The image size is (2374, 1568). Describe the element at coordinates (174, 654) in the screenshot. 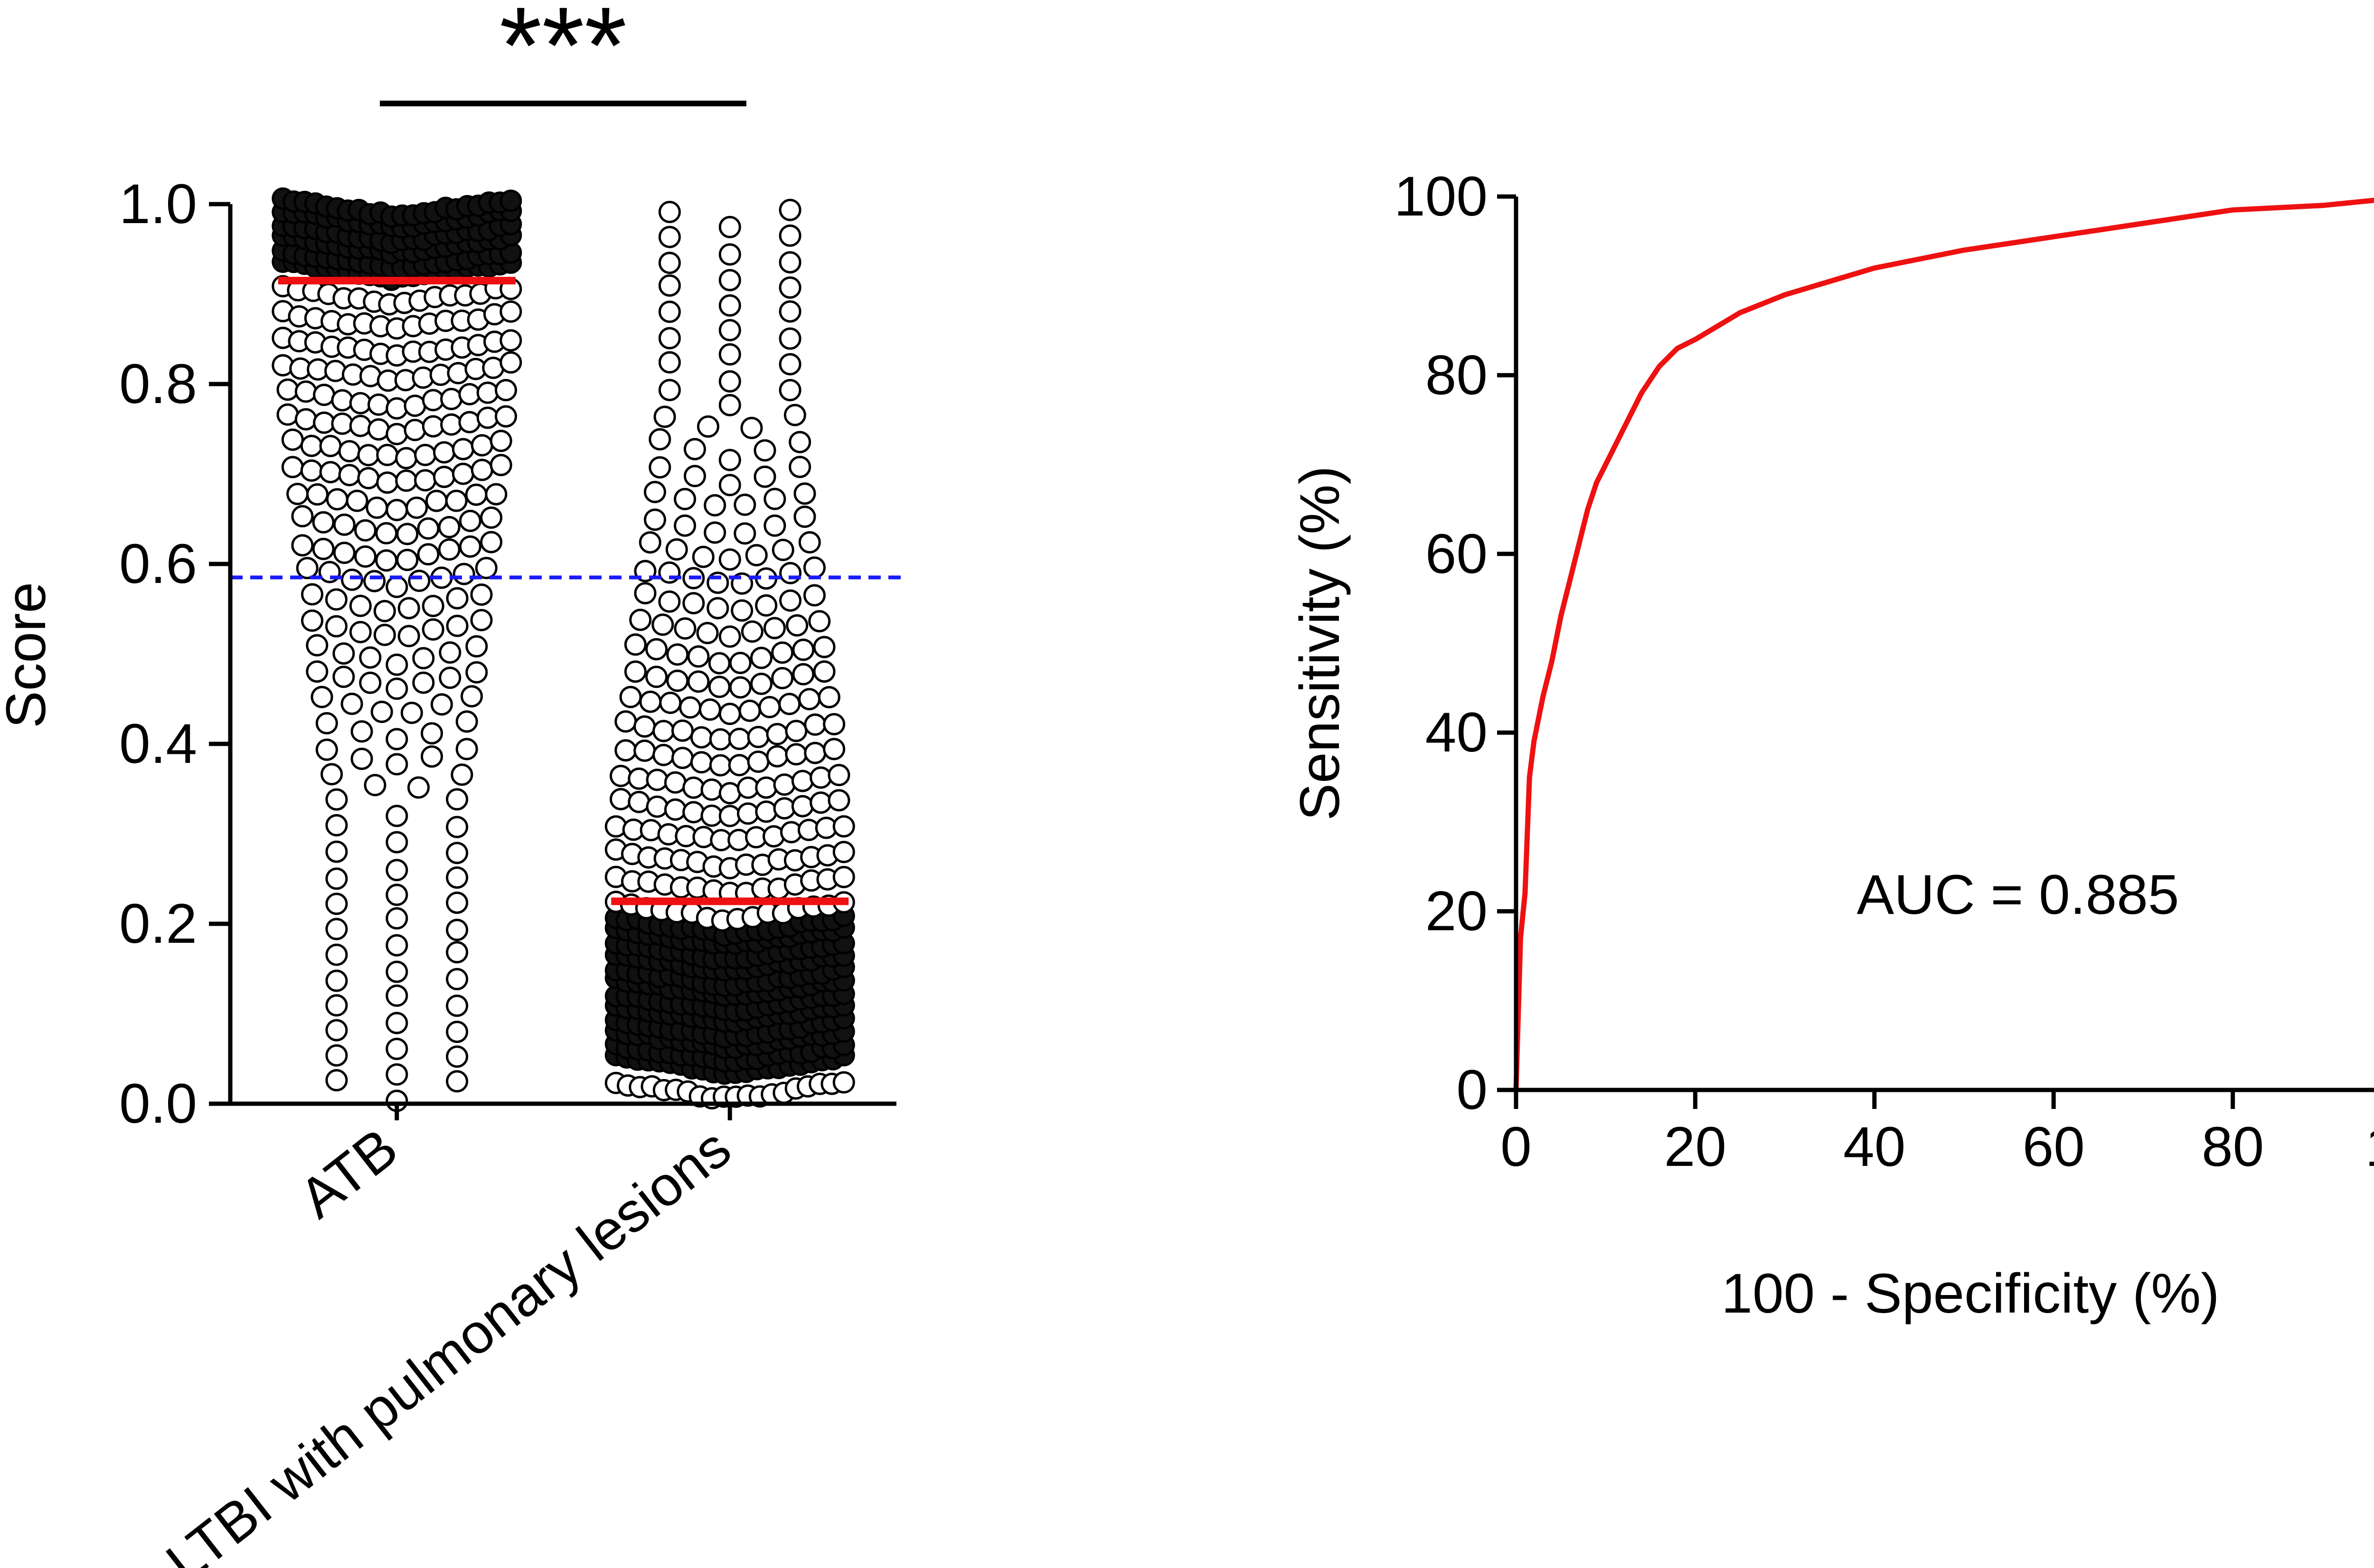

I see `y-ticks: 0.0 0.2 0.4 0.6 0.8 1.0` at that location.